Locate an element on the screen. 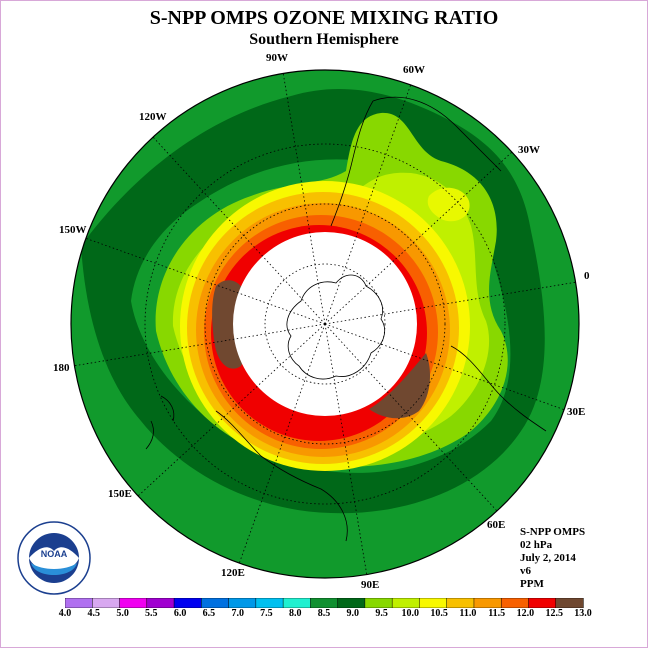 The image size is (648, 648). info-units: PPM is located at coordinates (532, 584).